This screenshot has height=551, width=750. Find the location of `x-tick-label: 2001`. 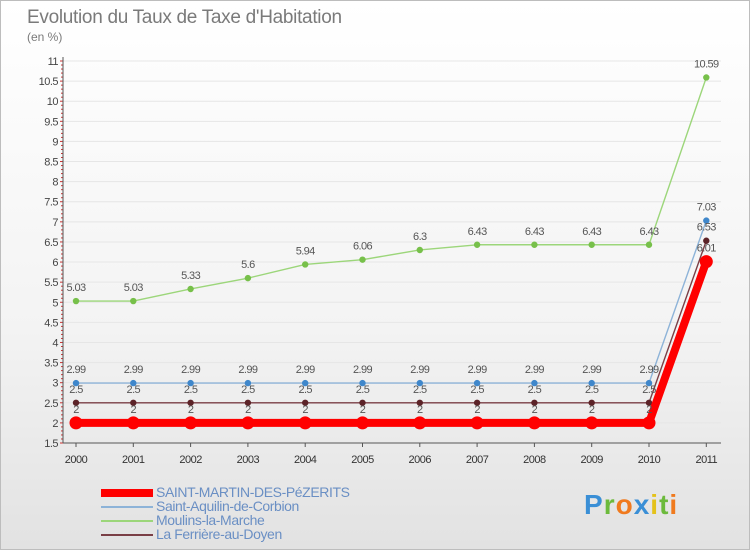

x-tick-label: 2001 is located at coordinates (133, 460).